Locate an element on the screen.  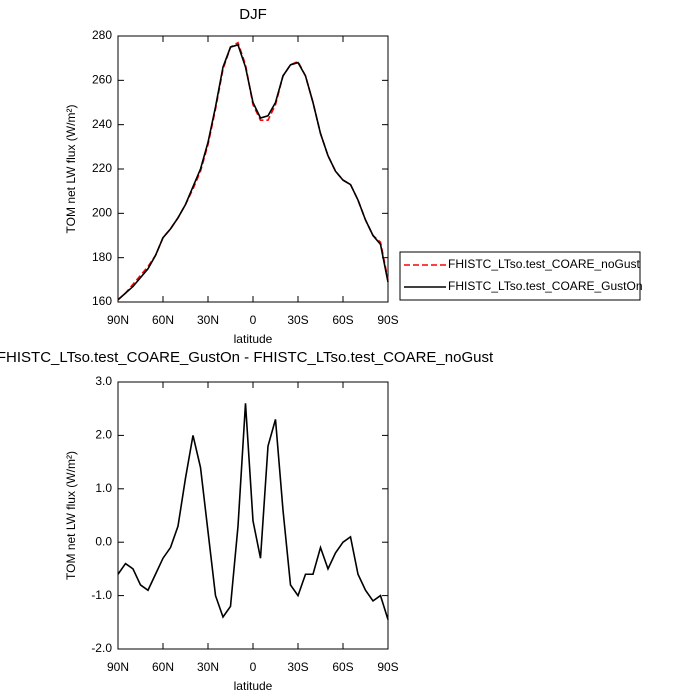
y-tick-label: -1.0 is located at coordinates (101, 595).